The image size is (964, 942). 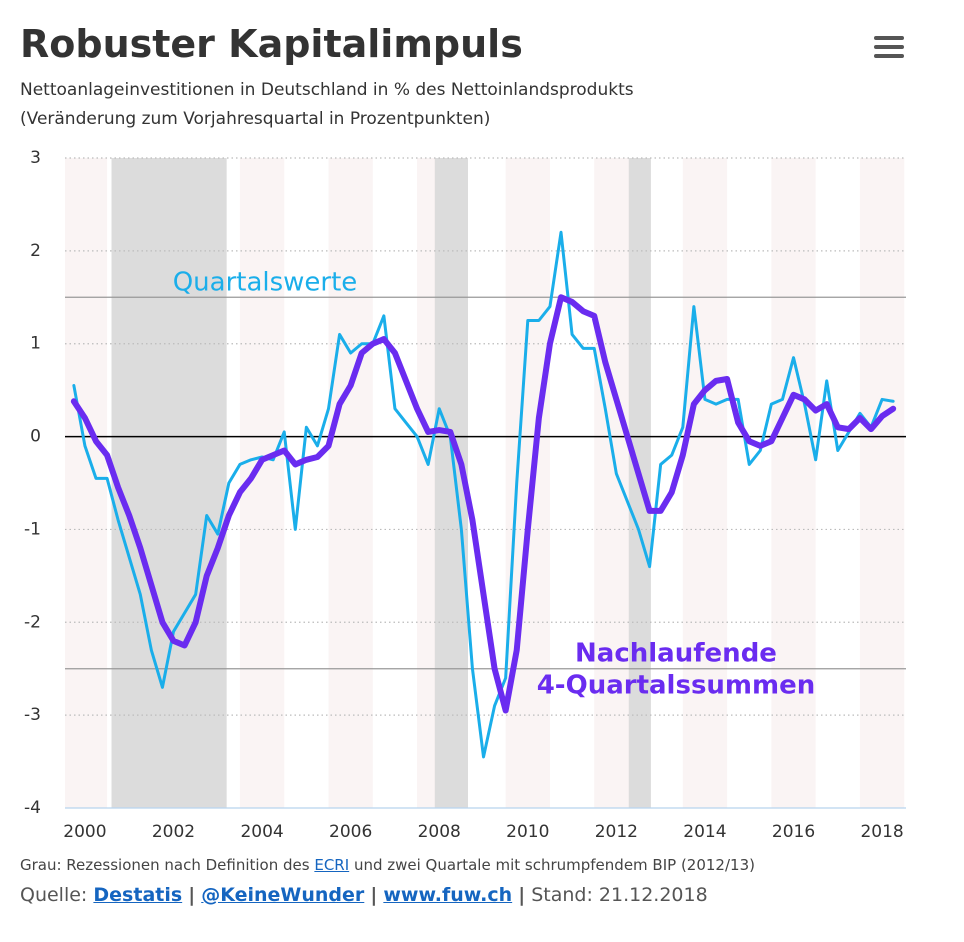 What do you see at coordinates (265, 283) in the screenshot?
I see `annotation: Quartalswerte` at bounding box center [265, 283].